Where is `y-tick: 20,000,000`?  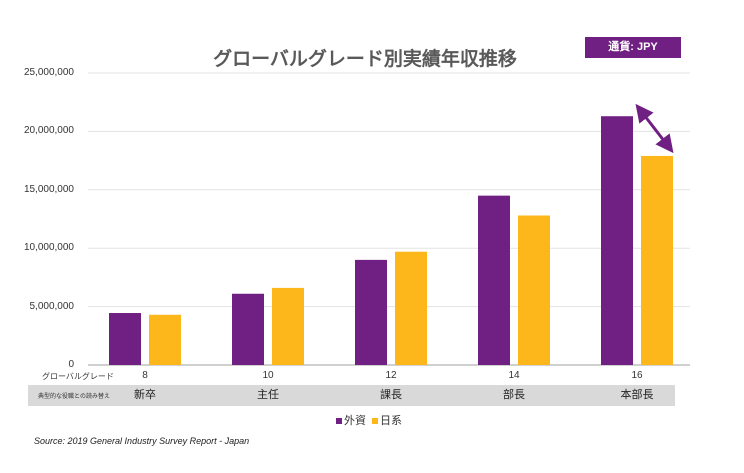
y-tick: 20,000,000 is located at coordinates (48, 130).